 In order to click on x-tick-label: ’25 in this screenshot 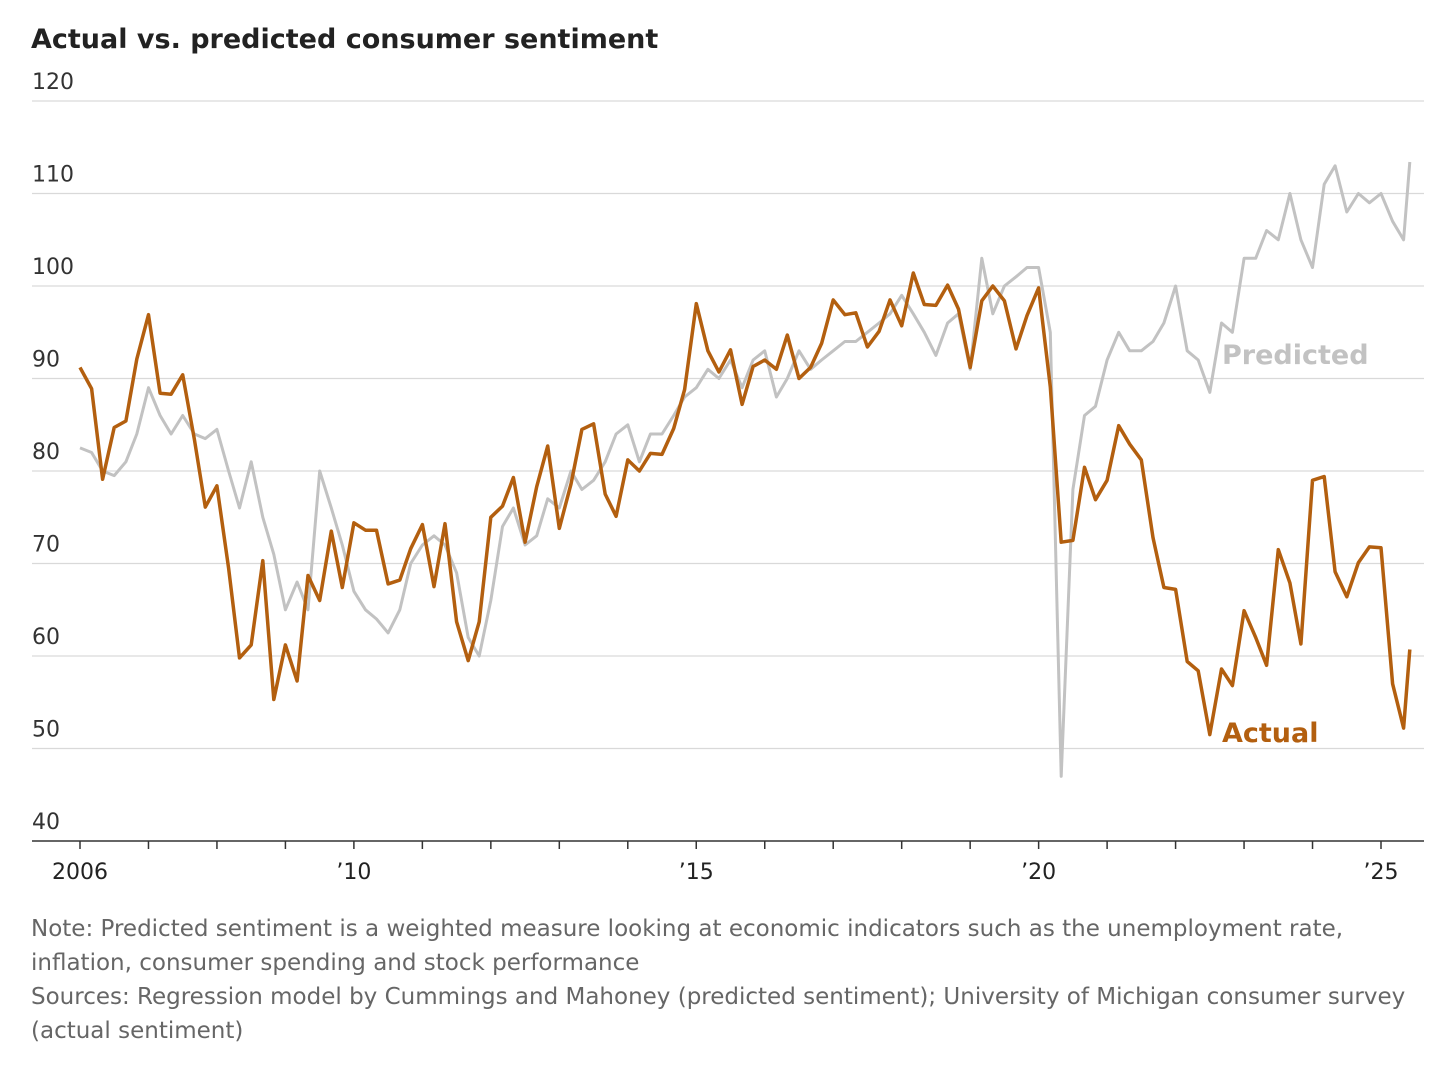, I will do `click(1381, 872)`.